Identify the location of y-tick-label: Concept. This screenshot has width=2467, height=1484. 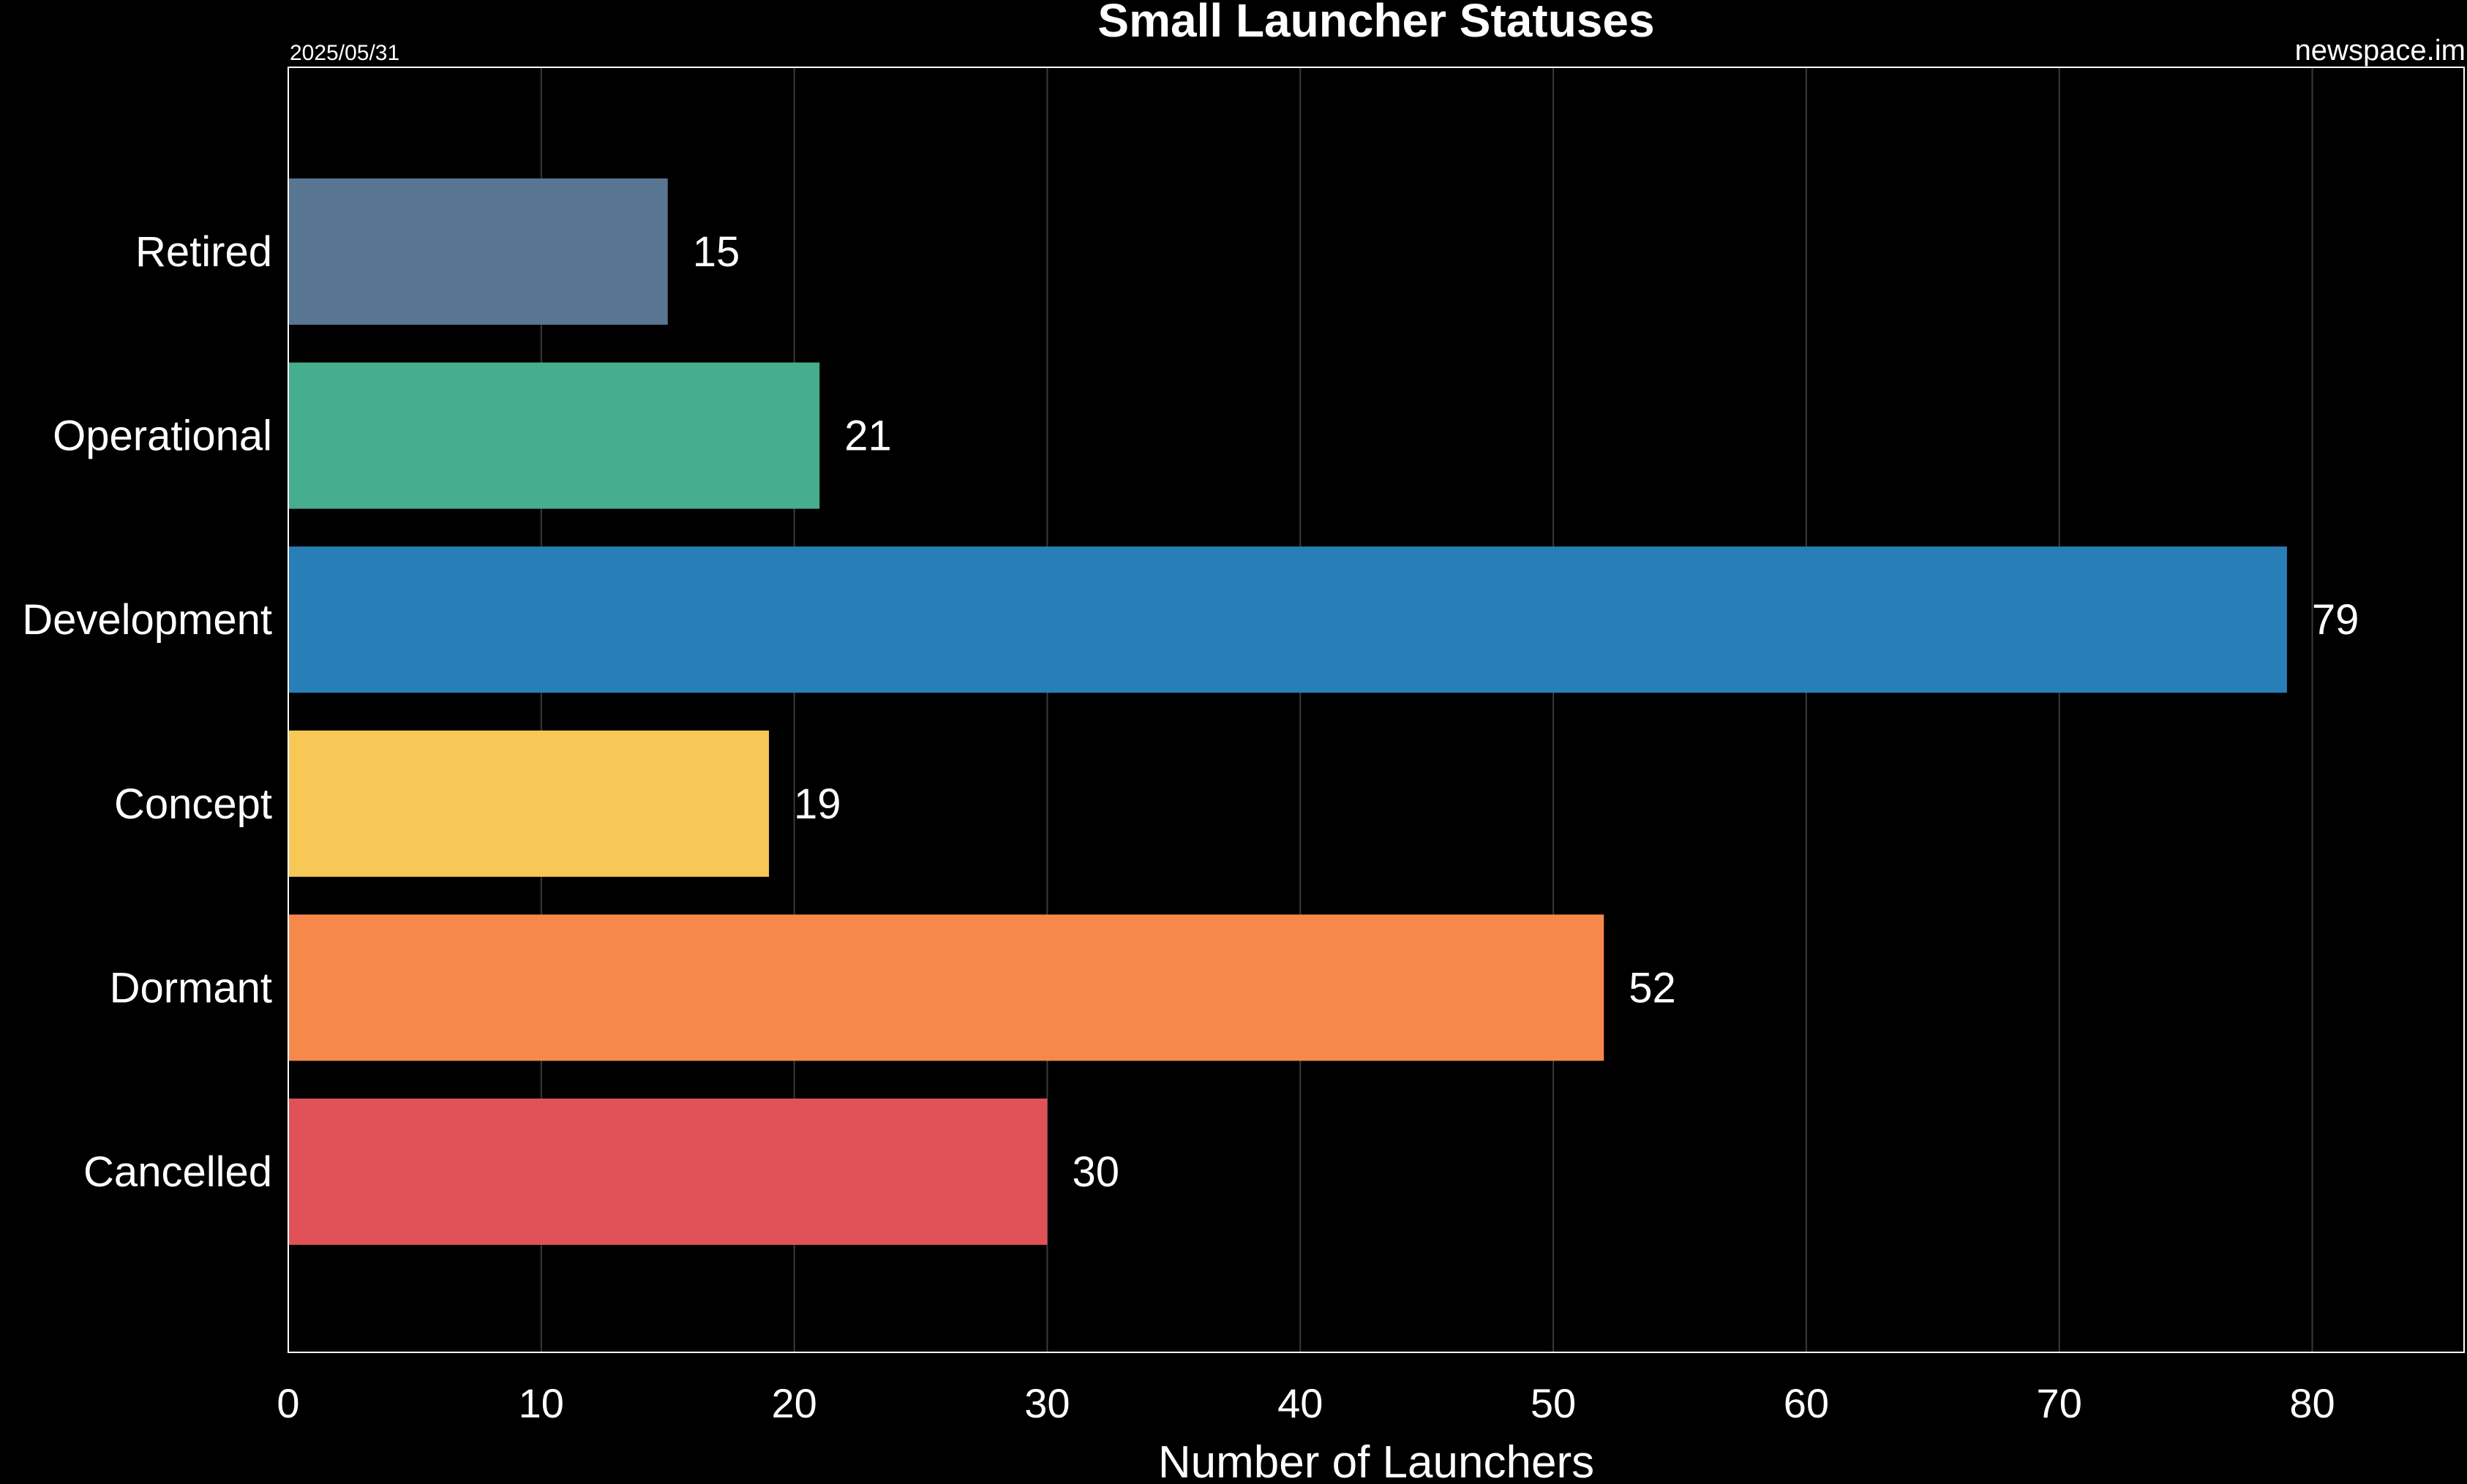
(193, 804).